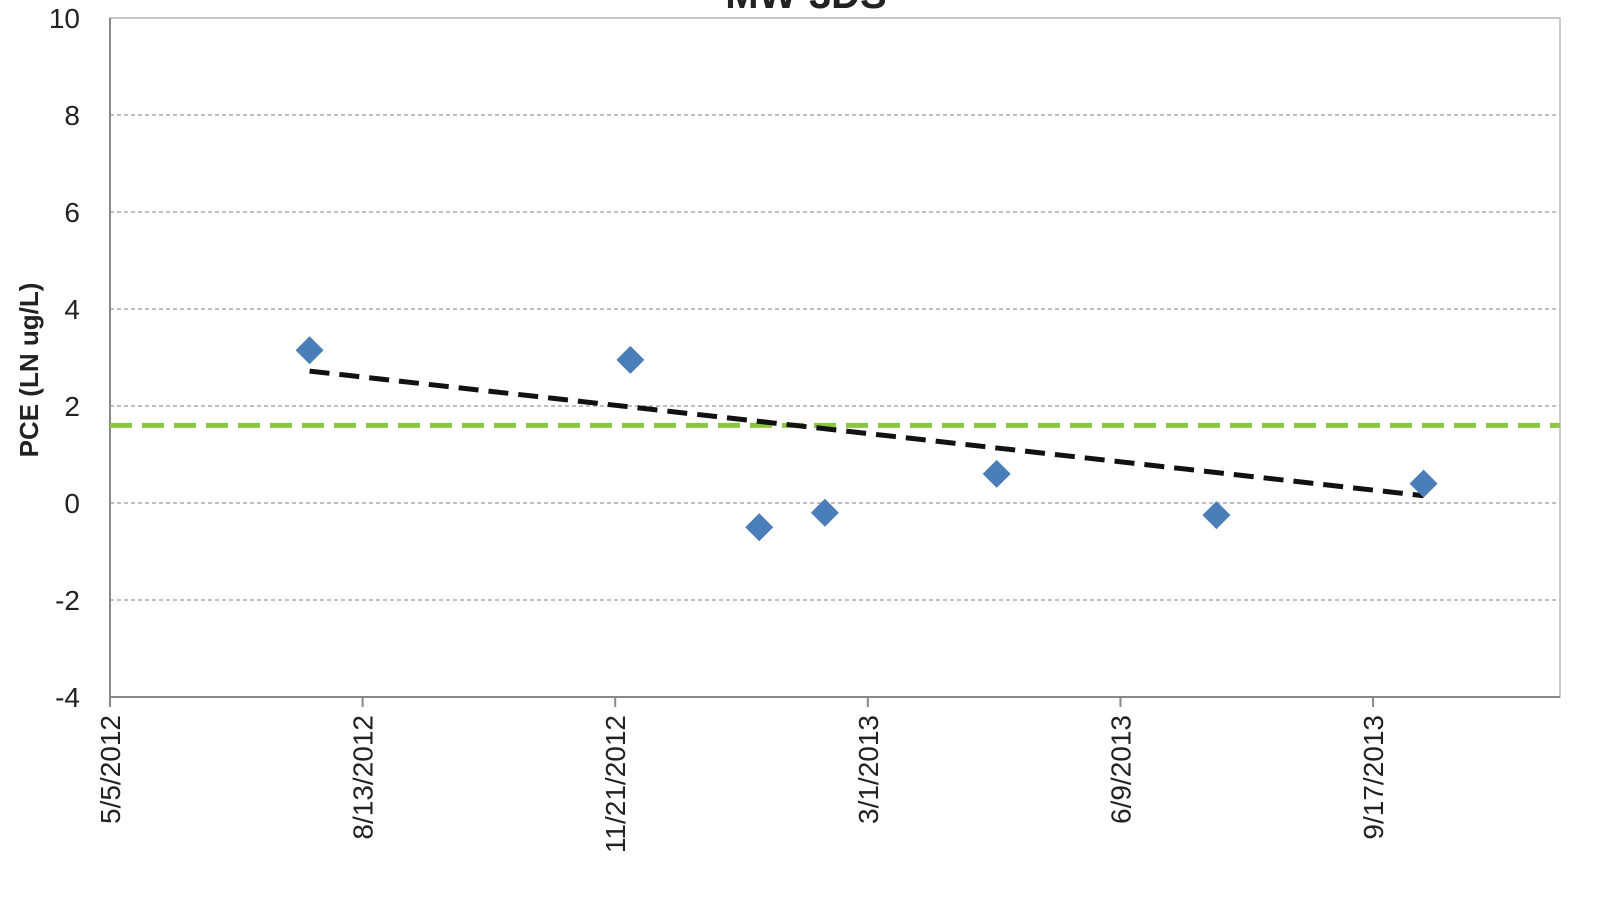  Describe the element at coordinates (29, 370) in the screenshot. I see `y-axis-label: PCE (LN ug/L)` at that location.